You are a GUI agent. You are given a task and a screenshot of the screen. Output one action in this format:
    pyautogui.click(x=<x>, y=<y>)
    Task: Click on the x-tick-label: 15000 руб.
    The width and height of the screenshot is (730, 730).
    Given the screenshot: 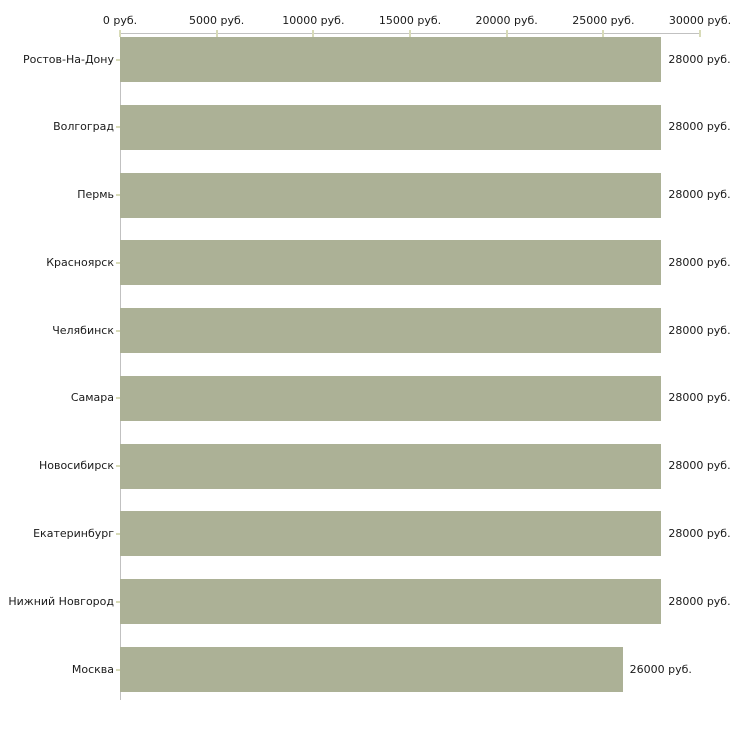 What is the action you would take?
    pyautogui.click(x=410, y=20)
    